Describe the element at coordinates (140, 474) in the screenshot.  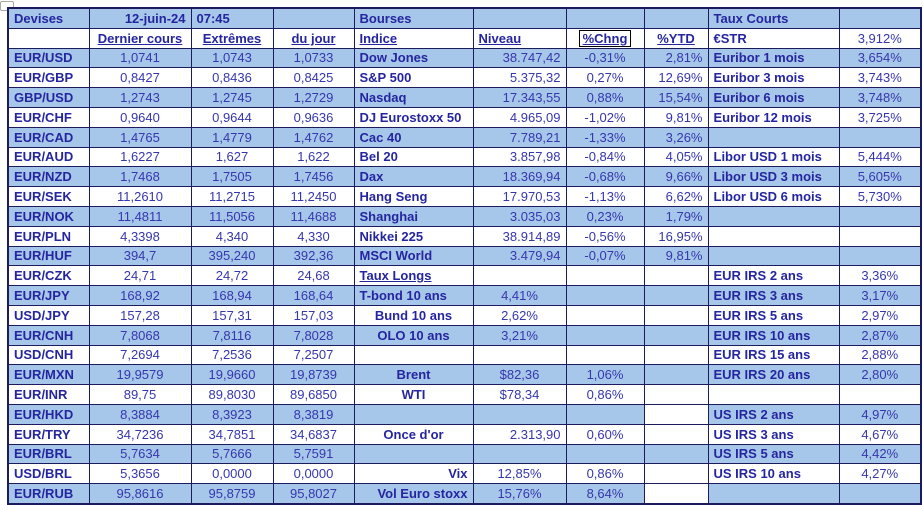
I see `cell-dernier-cours-r24: 5,3656` at that location.